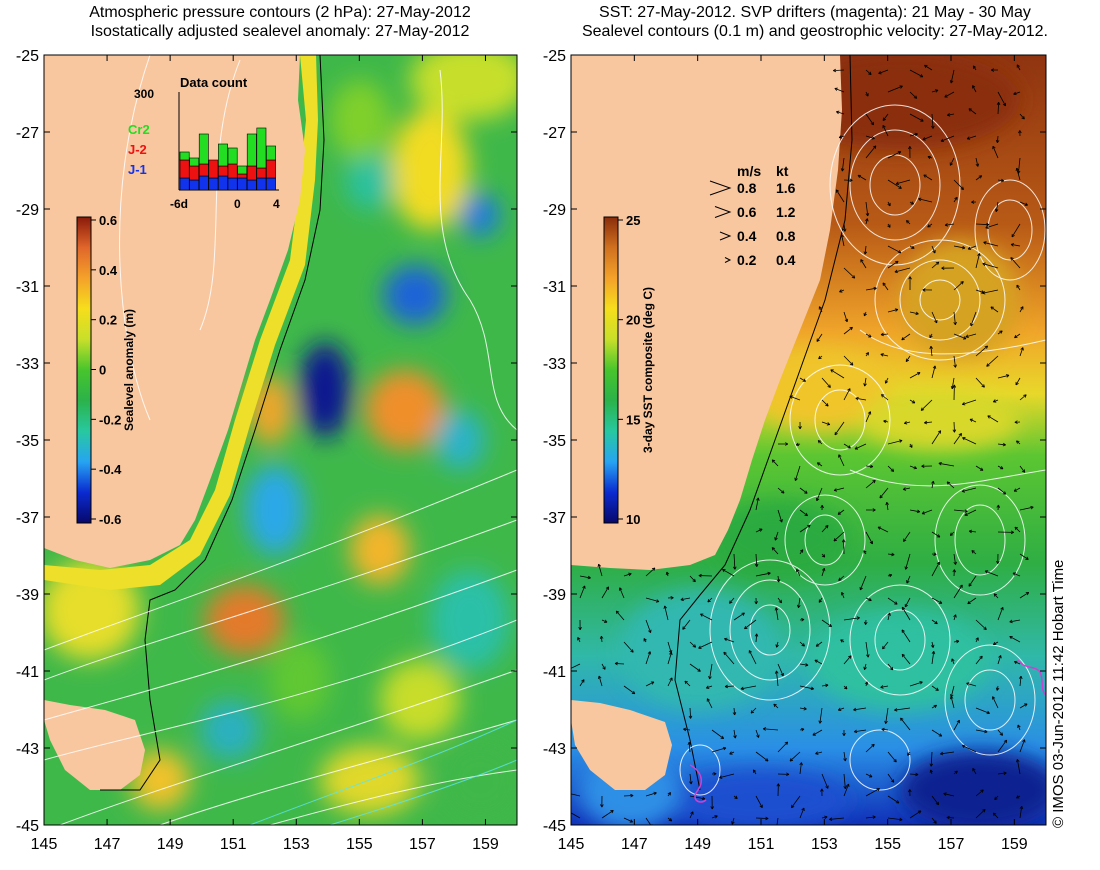  I want to click on right-axis-xtick-label: 149, so click(697, 844).